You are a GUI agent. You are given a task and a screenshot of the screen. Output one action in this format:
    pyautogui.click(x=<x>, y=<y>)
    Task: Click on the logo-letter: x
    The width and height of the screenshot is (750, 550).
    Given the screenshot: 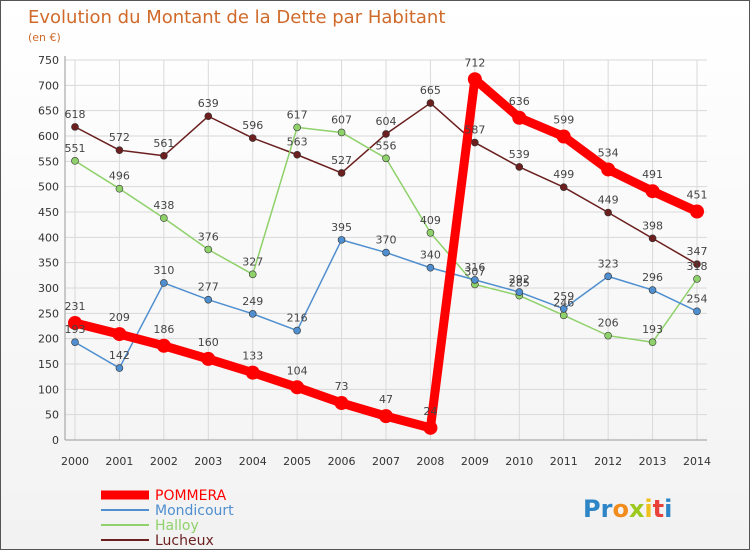 What is the action you would take?
    pyautogui.click(x=637, y=509)
    